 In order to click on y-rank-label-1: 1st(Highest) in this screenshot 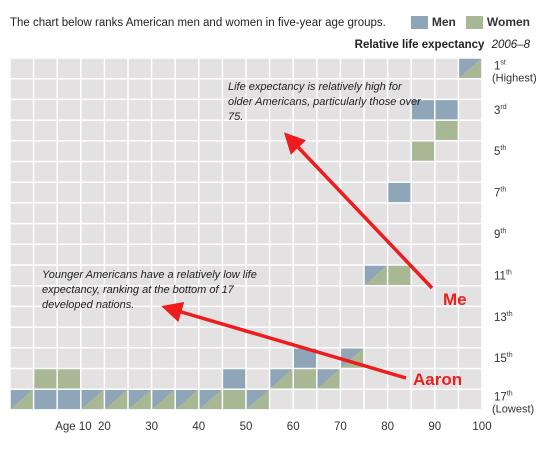, I will do `click(514, 71)`.